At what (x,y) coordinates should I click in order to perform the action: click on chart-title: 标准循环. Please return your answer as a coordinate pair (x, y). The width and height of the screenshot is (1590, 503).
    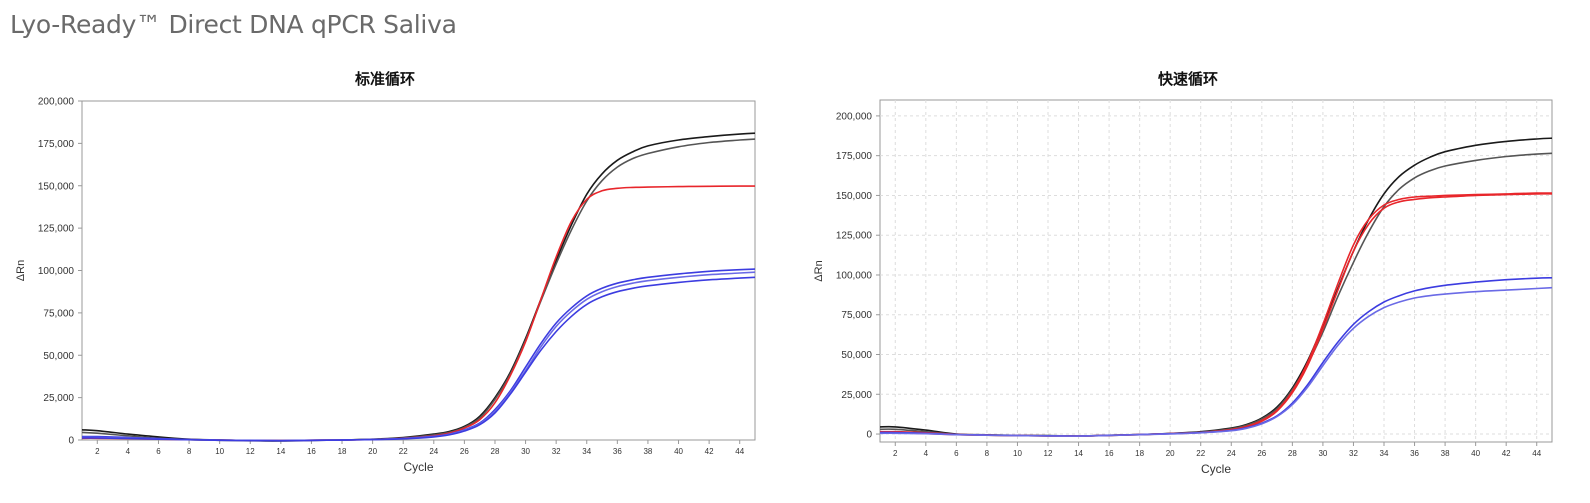
    Looking at the image, I should click on (384, 79).